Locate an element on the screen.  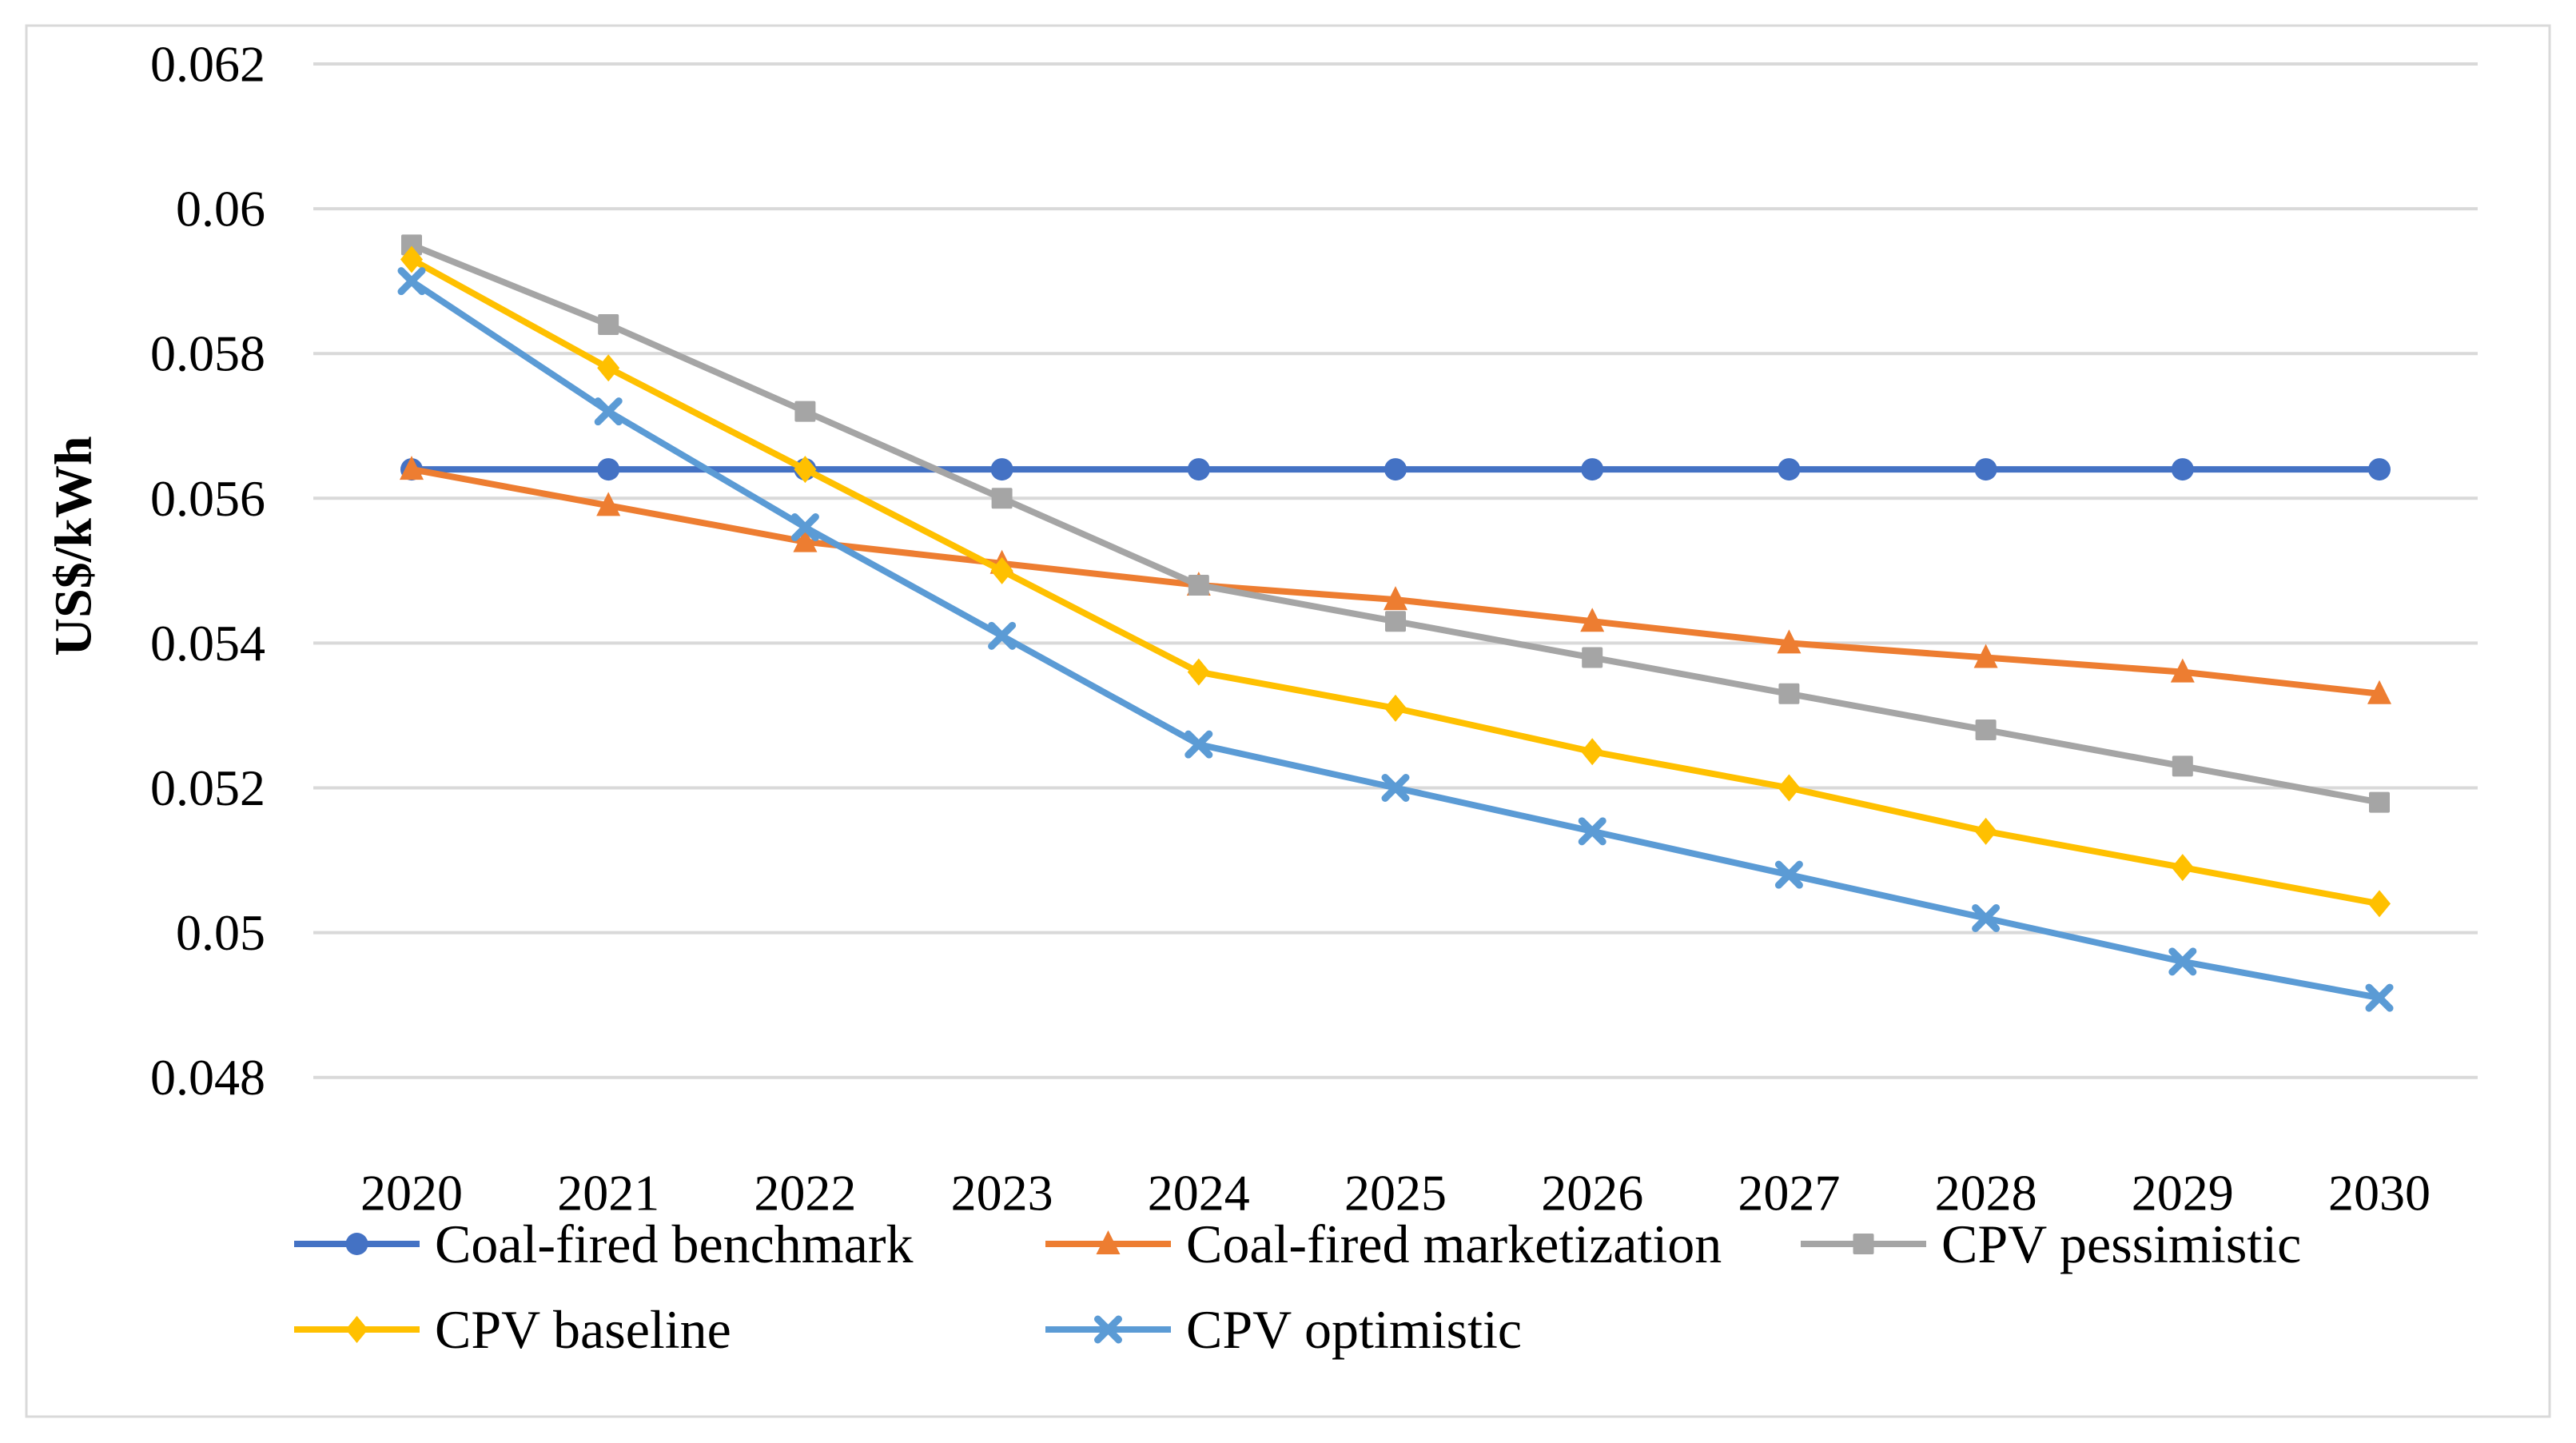
y-axis-tick-label: 0.058 is located at coordinates (207, 353).